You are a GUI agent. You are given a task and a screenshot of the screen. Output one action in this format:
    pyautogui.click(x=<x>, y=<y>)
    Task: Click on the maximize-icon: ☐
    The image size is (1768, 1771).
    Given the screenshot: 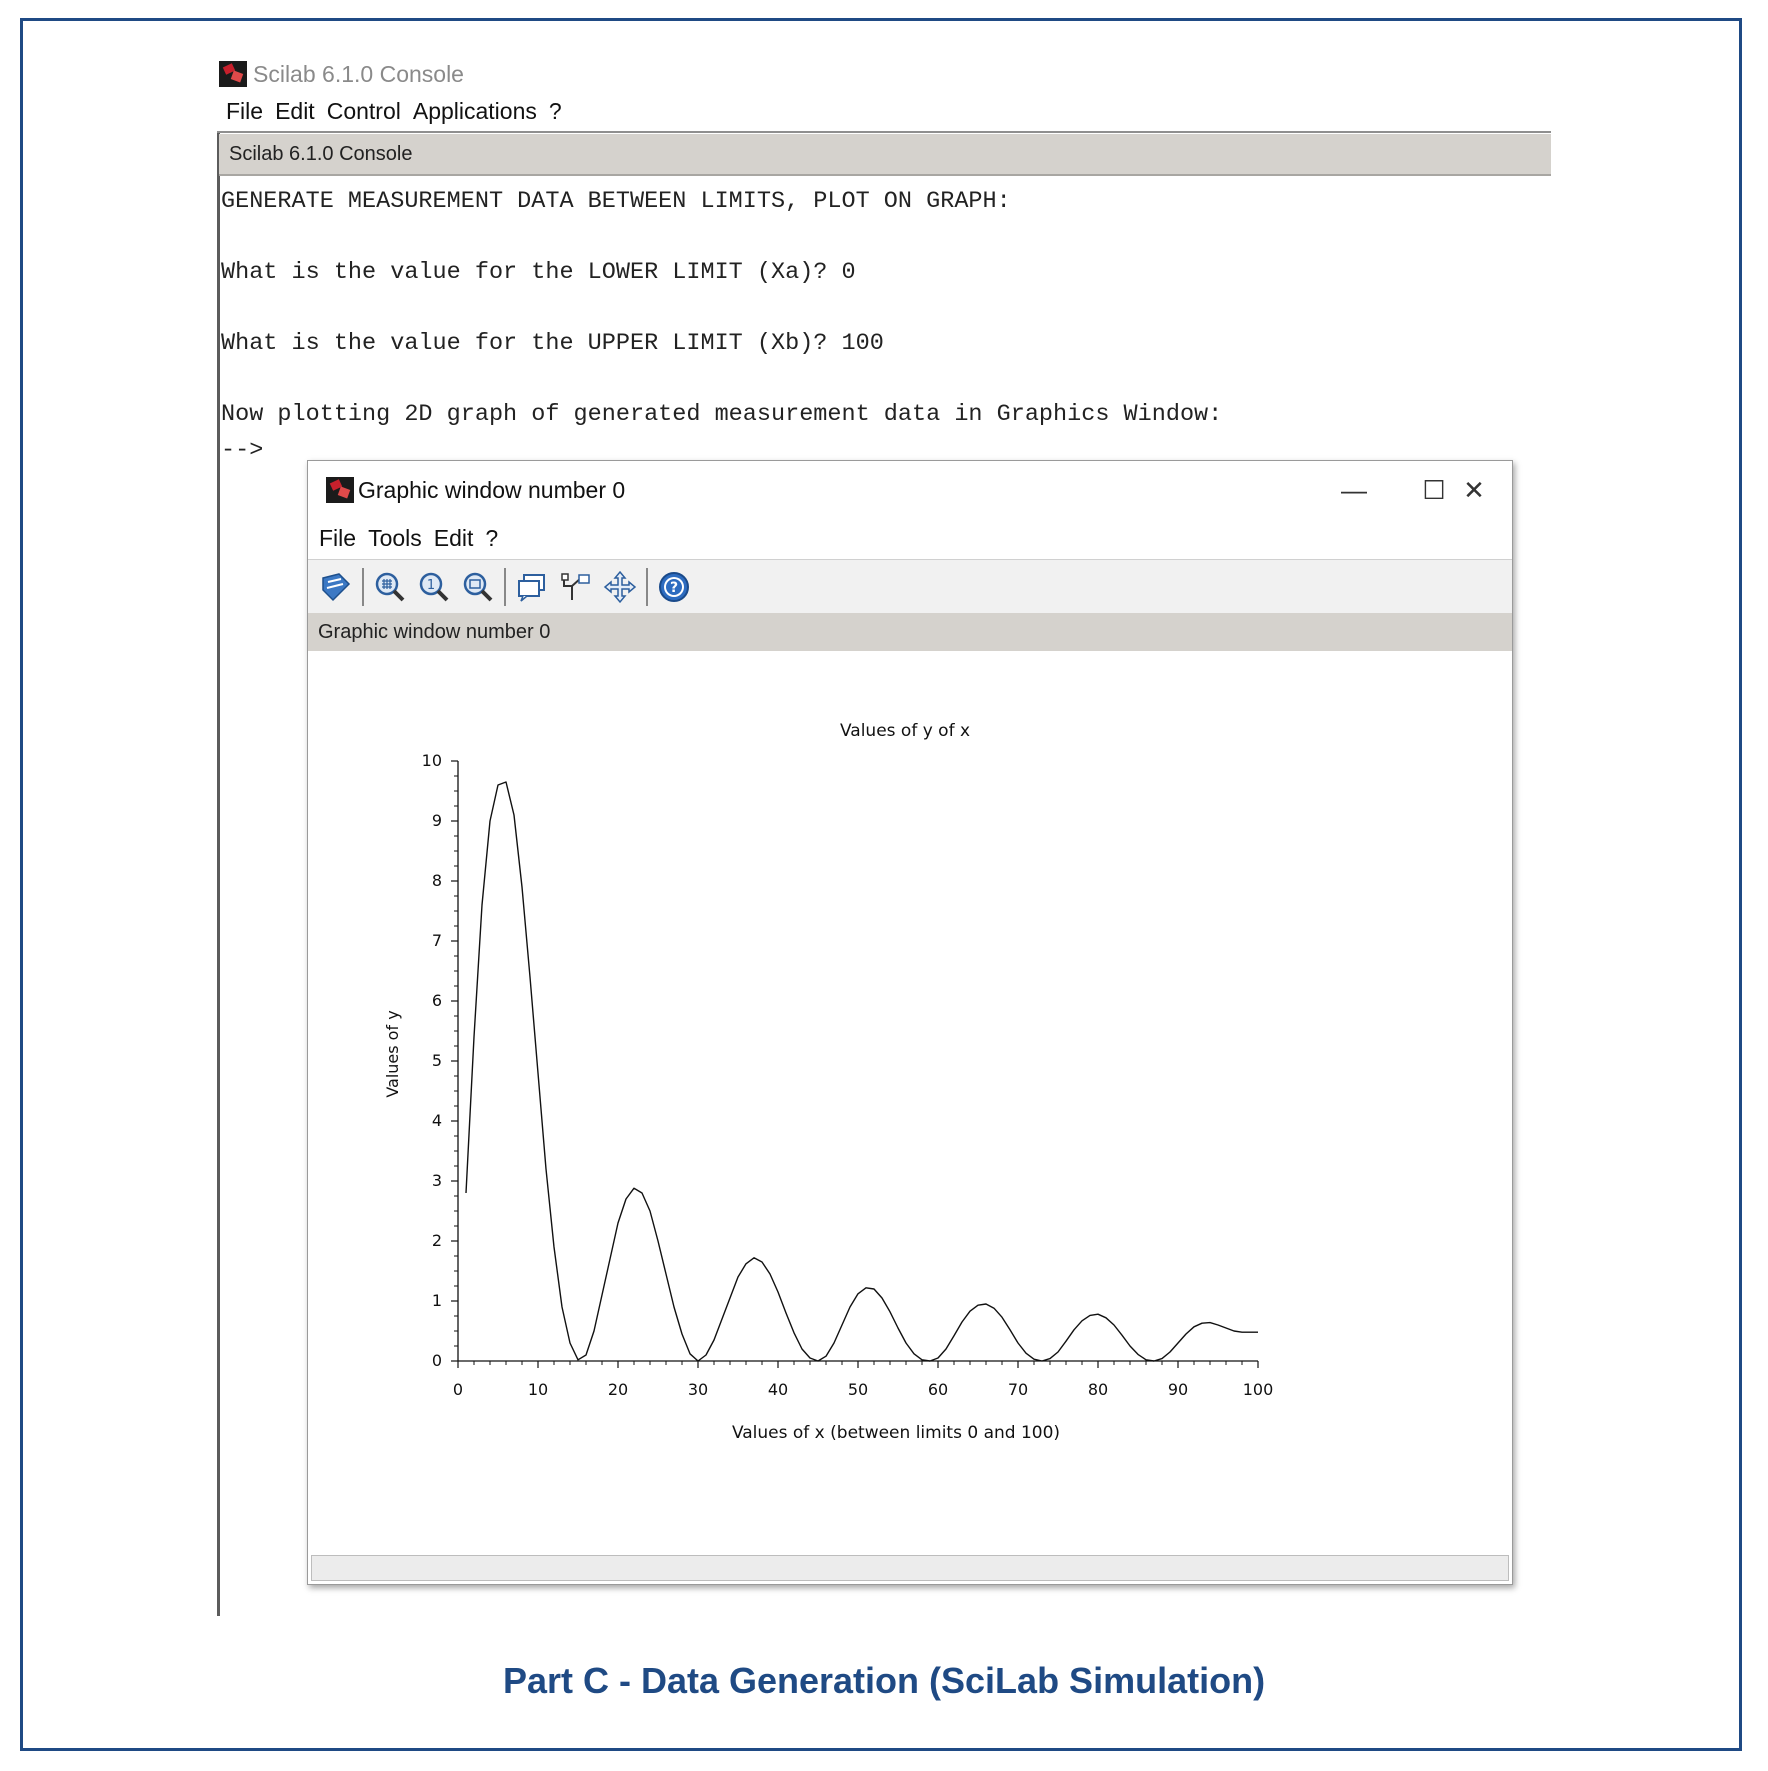 What is the action you would take?
    pyautogui.click(x=1434, y=489)
    